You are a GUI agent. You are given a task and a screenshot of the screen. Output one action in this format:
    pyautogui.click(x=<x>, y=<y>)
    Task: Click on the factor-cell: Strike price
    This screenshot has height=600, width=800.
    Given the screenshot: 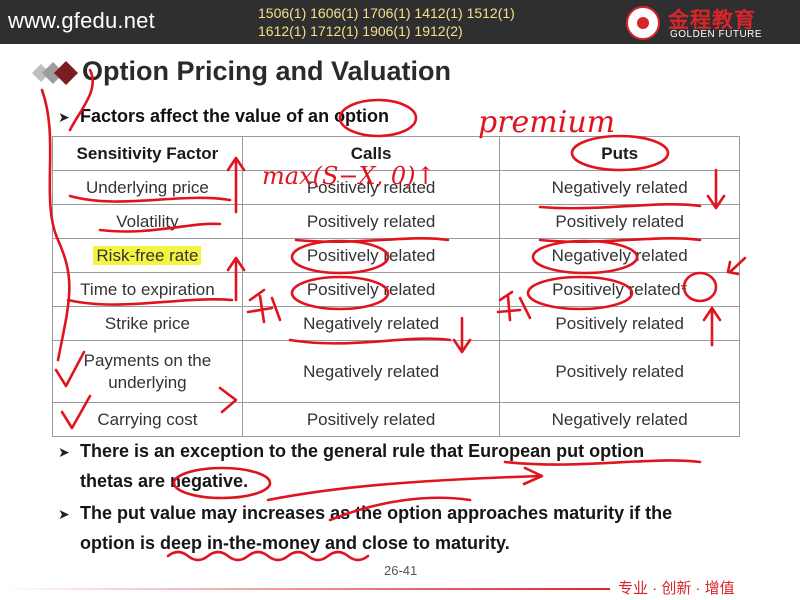 What is the action you would take?
    pyautogui.click(x=147, y=323)
    